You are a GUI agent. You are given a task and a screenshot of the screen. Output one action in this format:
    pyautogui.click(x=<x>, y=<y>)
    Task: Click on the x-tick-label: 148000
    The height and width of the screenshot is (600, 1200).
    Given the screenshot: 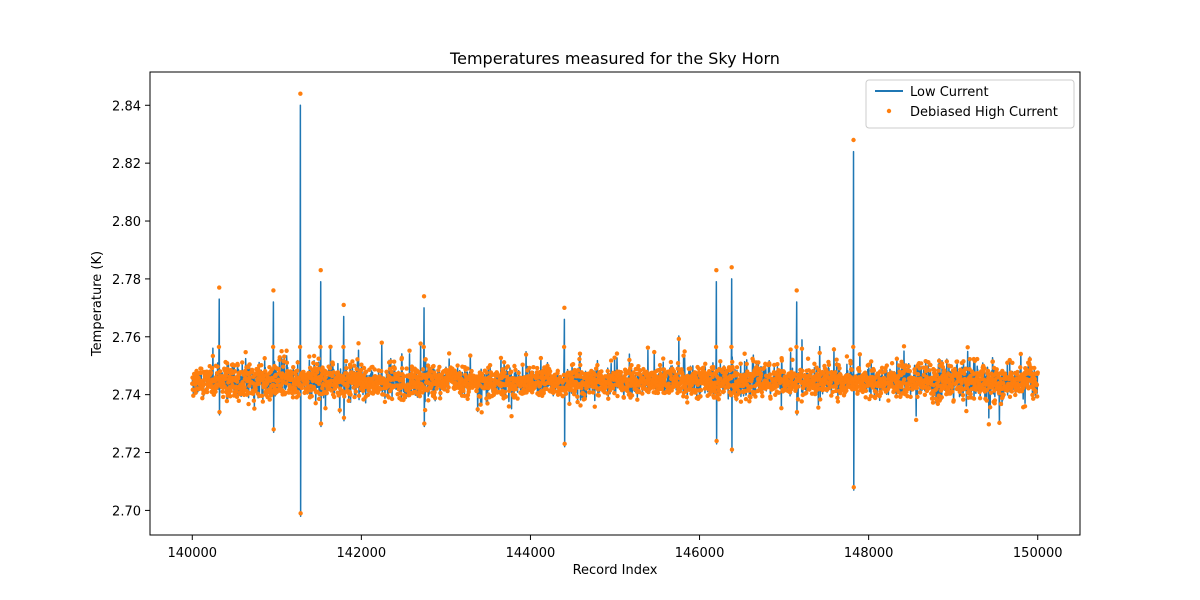 What is the action you would take?
    pyautogui.click(x=869, y=553)
    